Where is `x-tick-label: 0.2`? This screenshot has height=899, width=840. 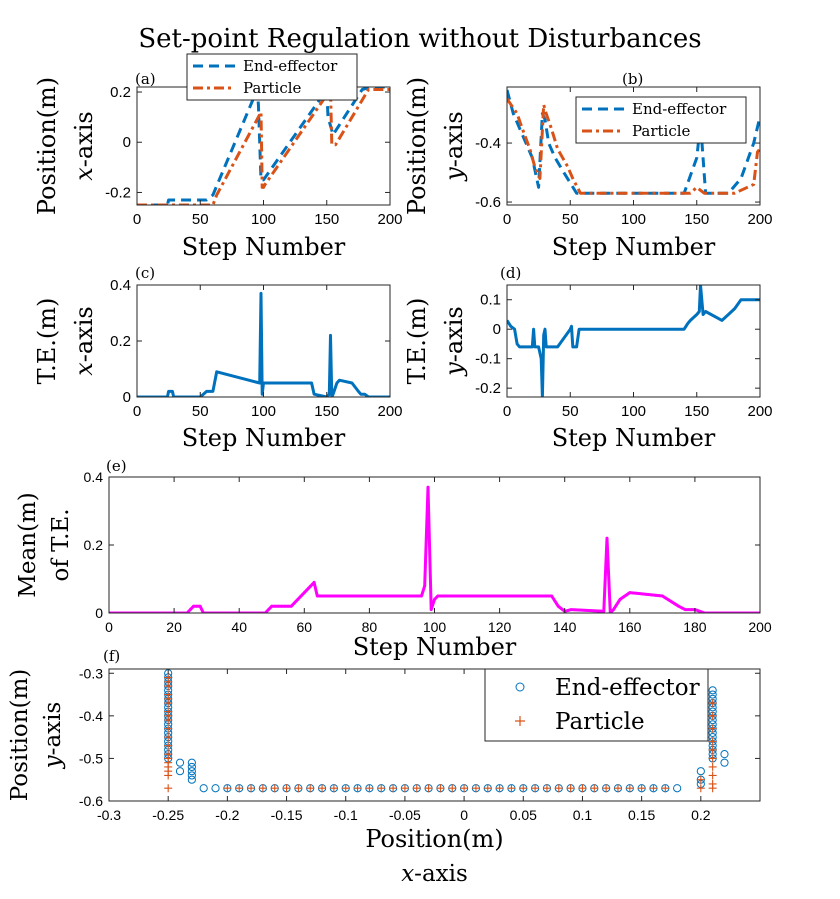
x-tick-label: 0.2 is located at coordinates (701, 815).